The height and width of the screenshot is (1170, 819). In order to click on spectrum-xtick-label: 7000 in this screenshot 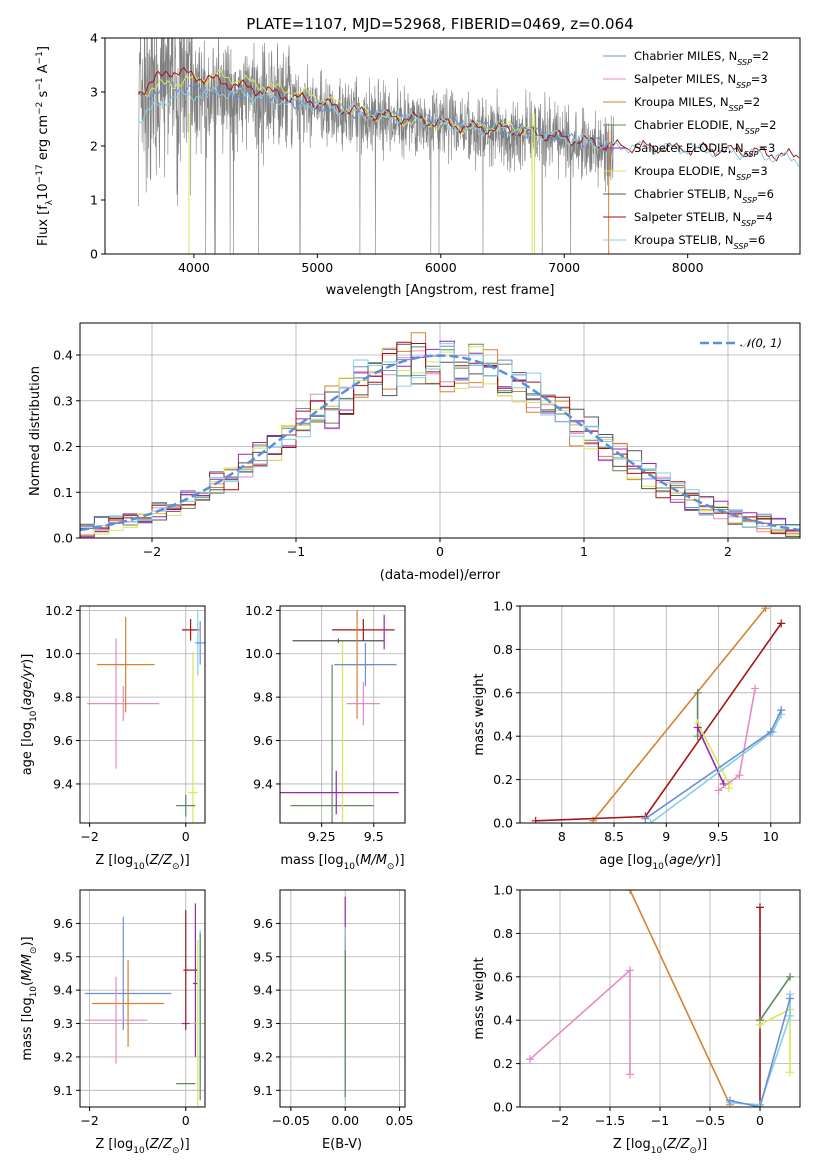, I will do `click(564, 267)`.